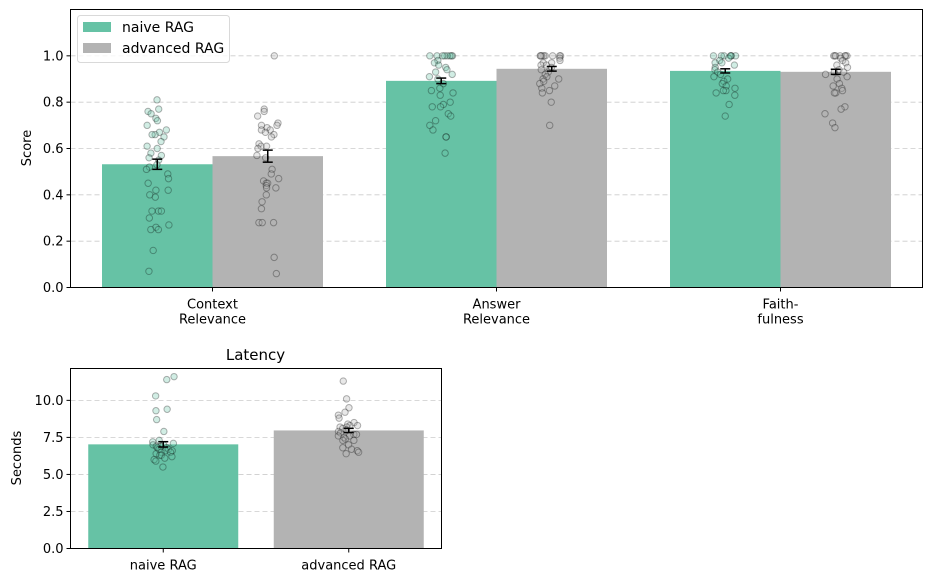 This screenshot has height=582, width=932. I want to click on latency-title: Latency, so click(255, 355).